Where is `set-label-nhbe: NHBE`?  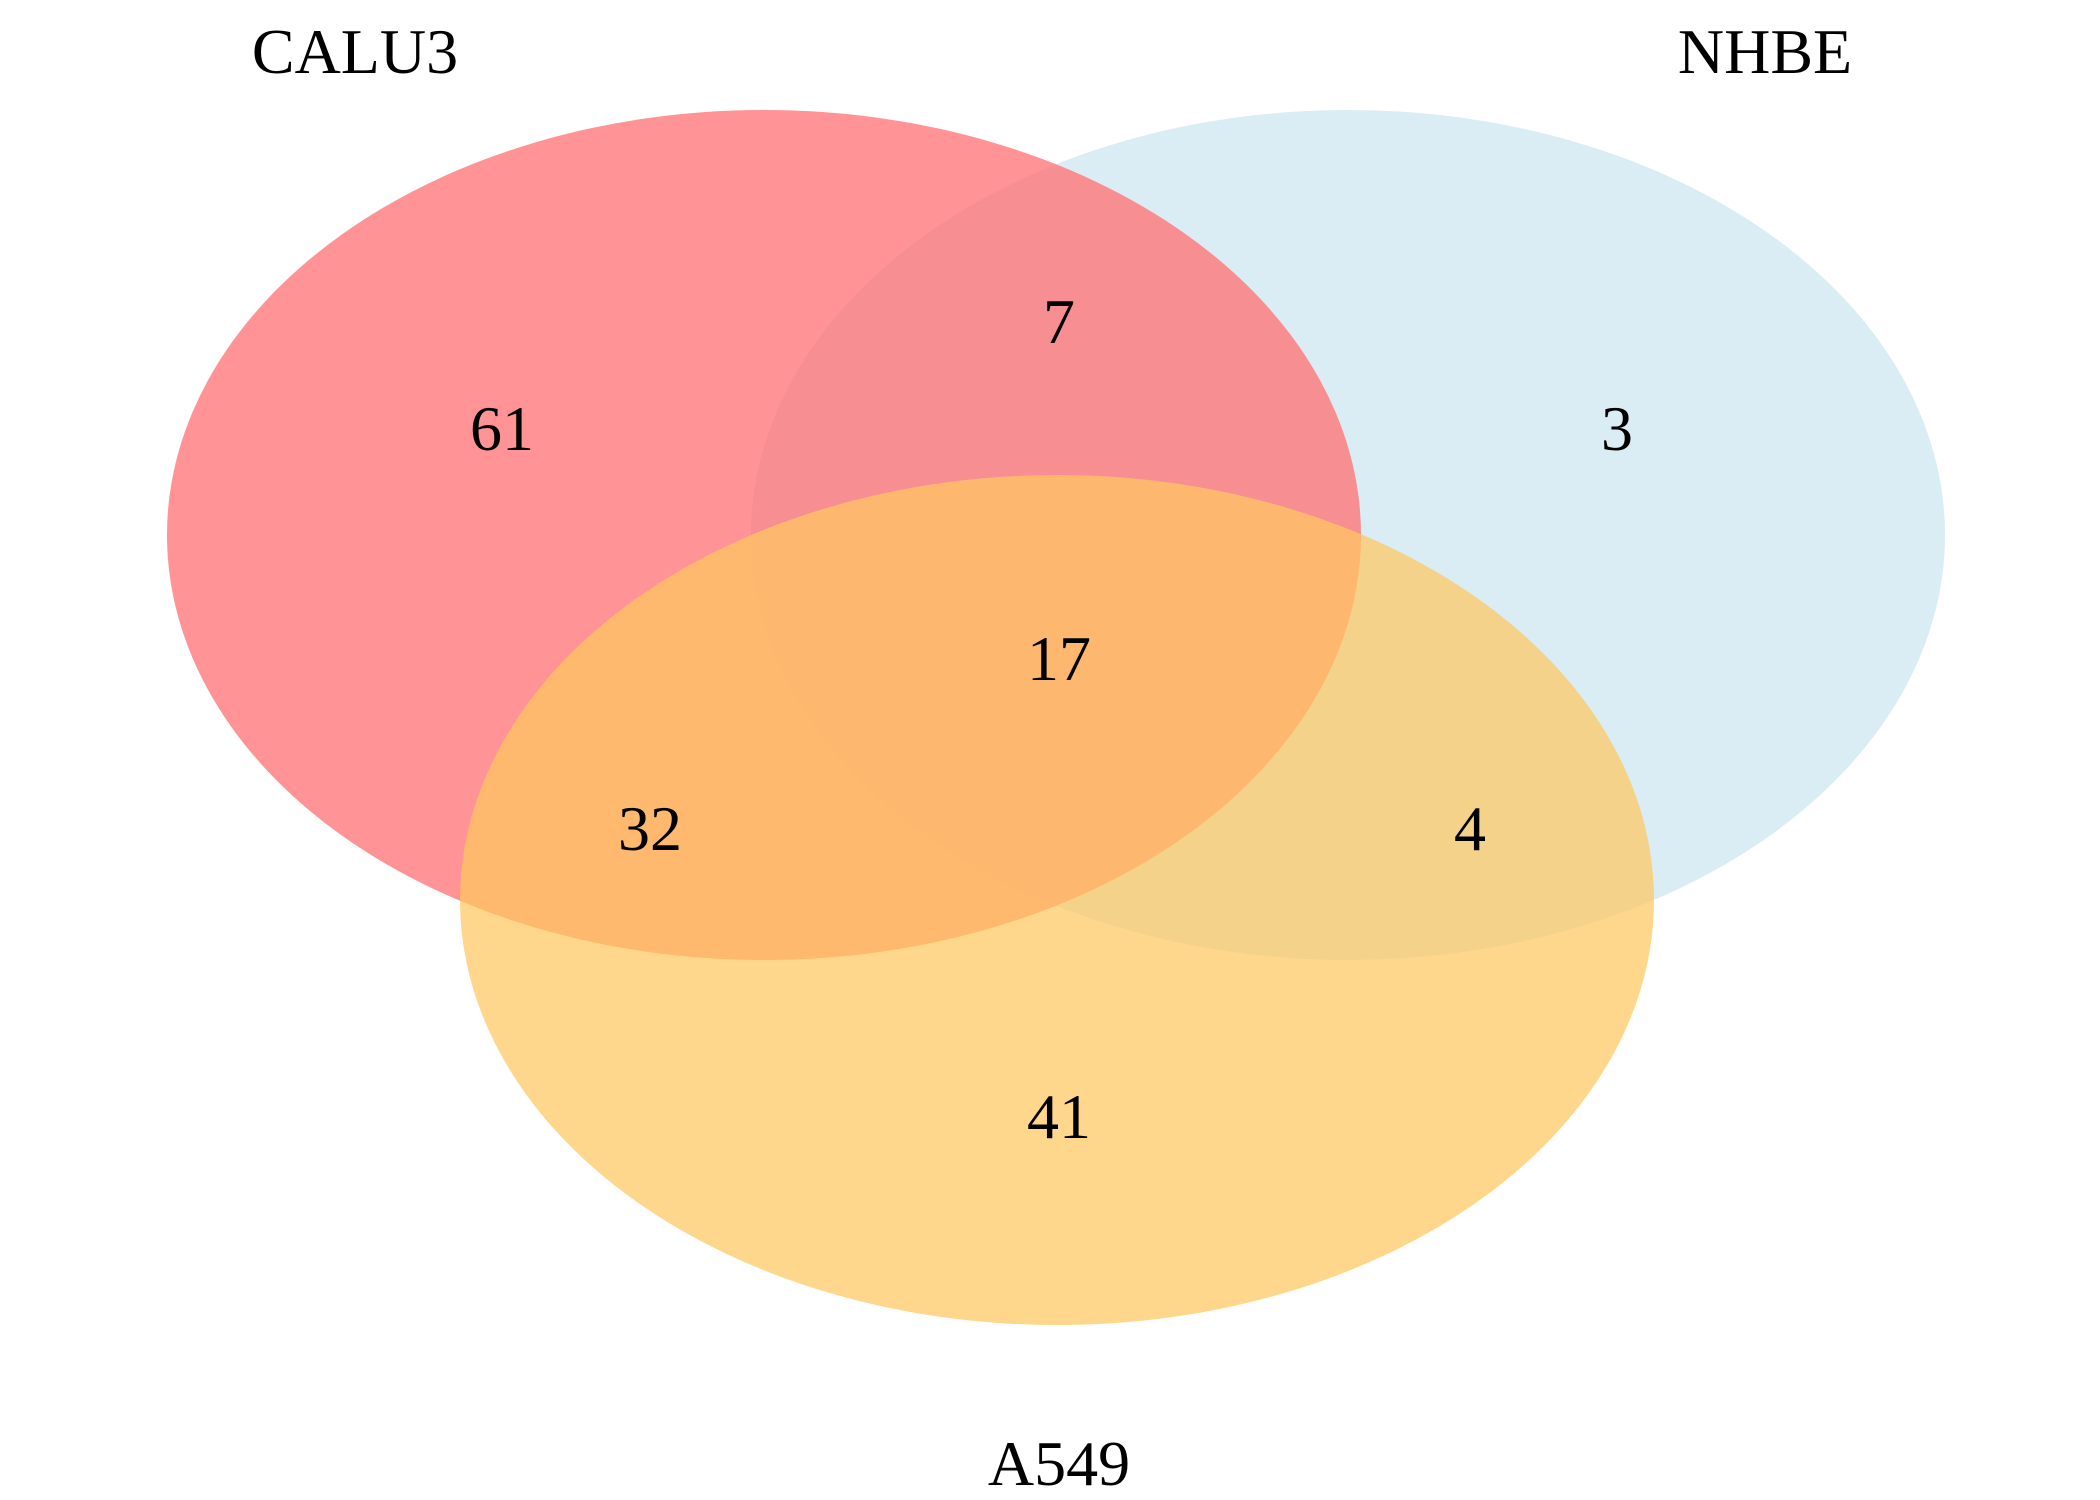
set-label-nhbe: NHBE is located at coordinates (1765, 51).